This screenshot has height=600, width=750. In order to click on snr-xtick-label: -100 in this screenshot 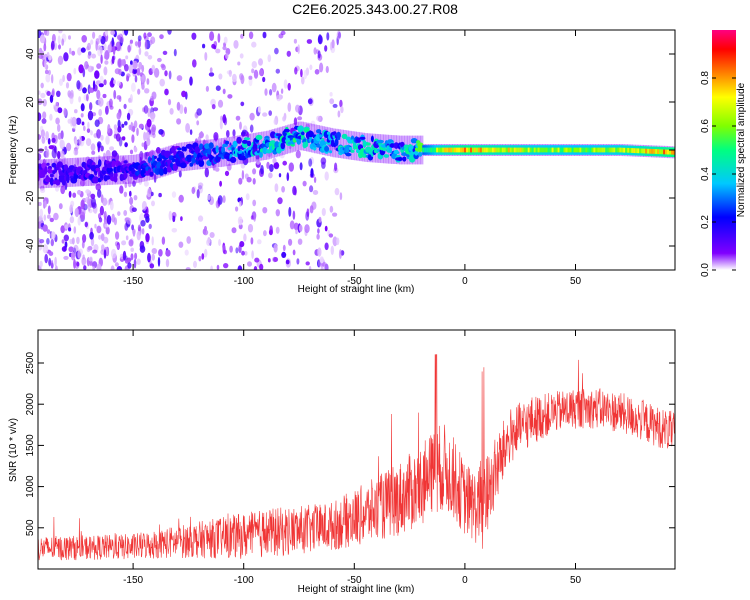, I will do `click(244, 580)`.